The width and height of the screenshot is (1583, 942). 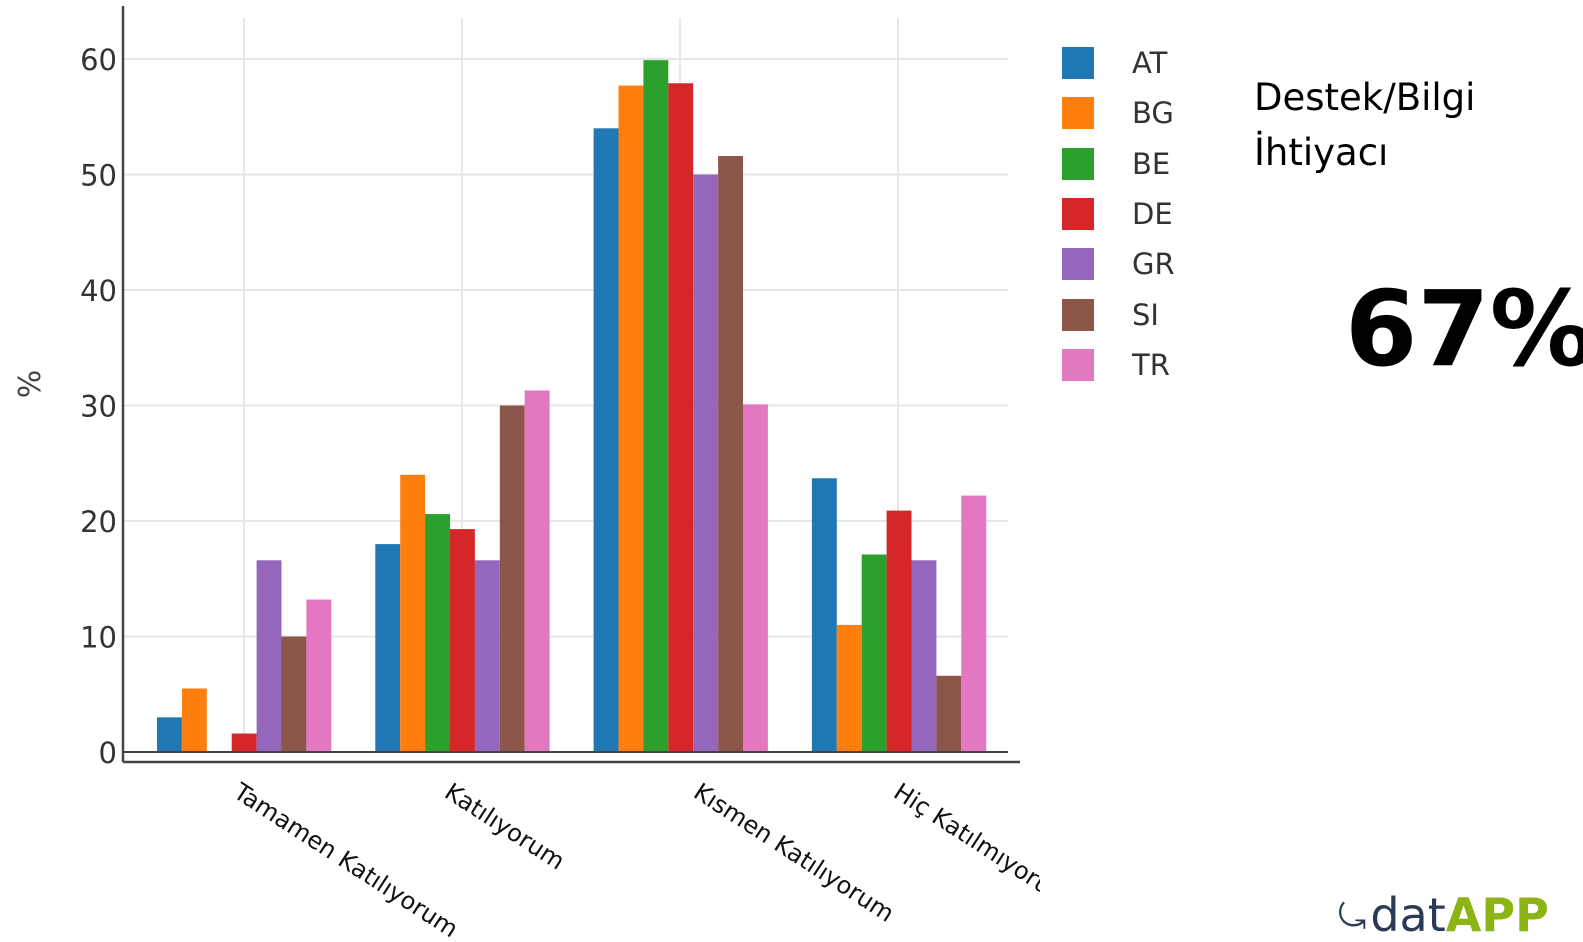 What do you see at coordinates (1145, 314) in the screenshot?
I see `legend-label: SI` at bounding box center [1145, 314].